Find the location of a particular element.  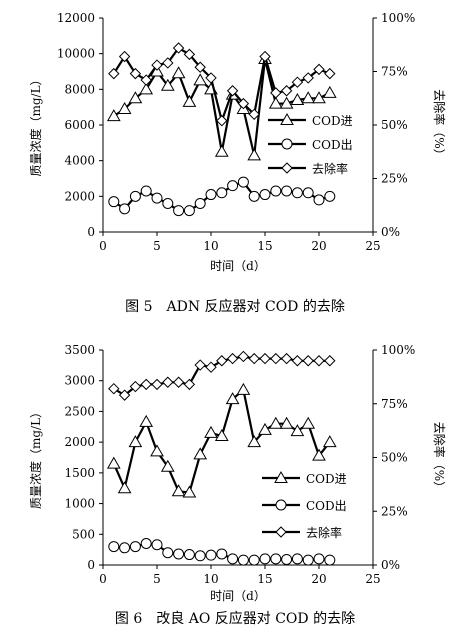

y-tick-label: 1500 is located at coordinates (79, 473).